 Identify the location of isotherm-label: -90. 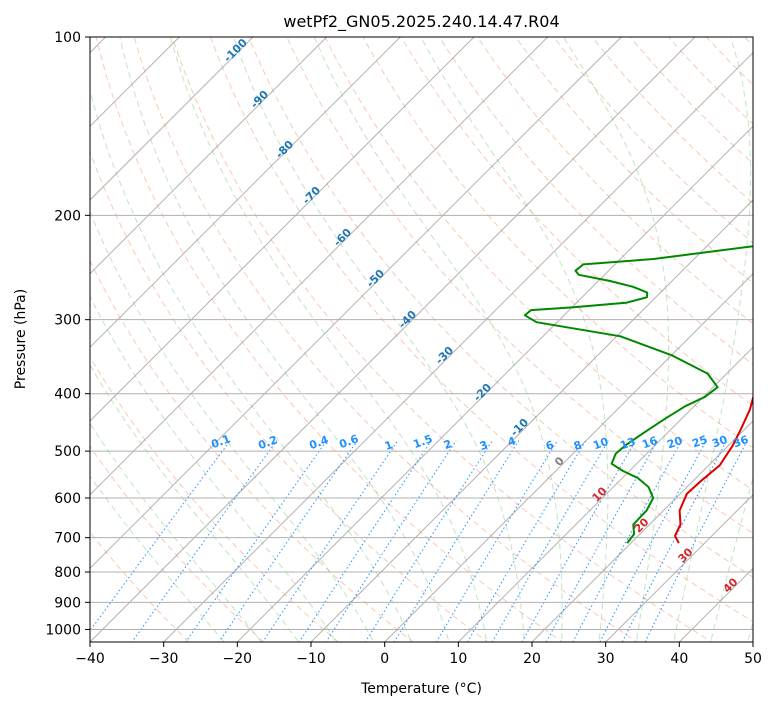
(259, 99).